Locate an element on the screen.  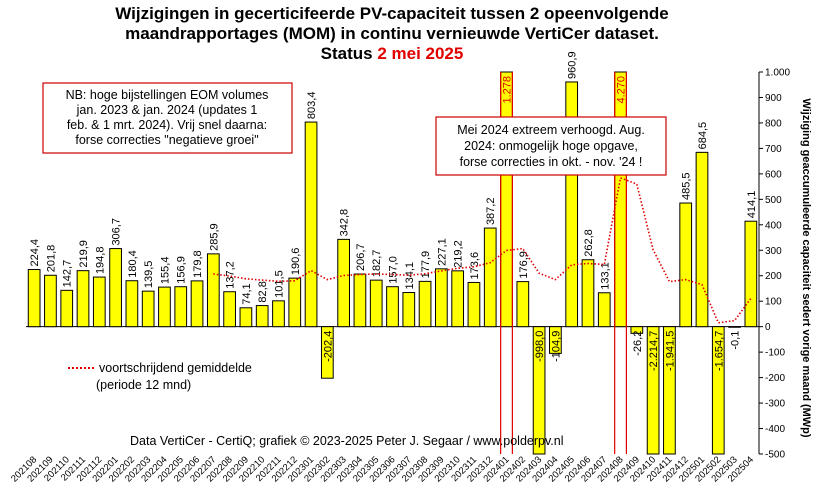
bar-data-label: 82,8 is located at coordinates (263, 291).